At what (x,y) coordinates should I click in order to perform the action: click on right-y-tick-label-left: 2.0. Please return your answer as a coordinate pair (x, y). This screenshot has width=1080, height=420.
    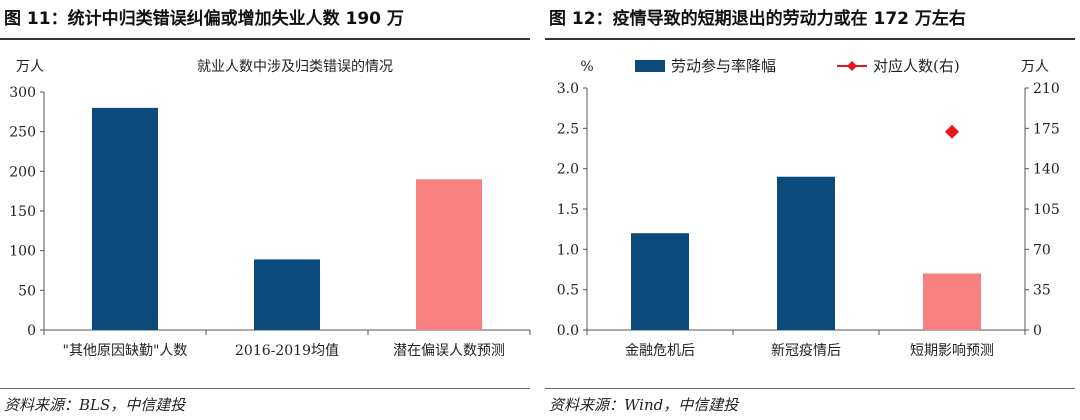
    Looking at the image, I should click on (568, 170).